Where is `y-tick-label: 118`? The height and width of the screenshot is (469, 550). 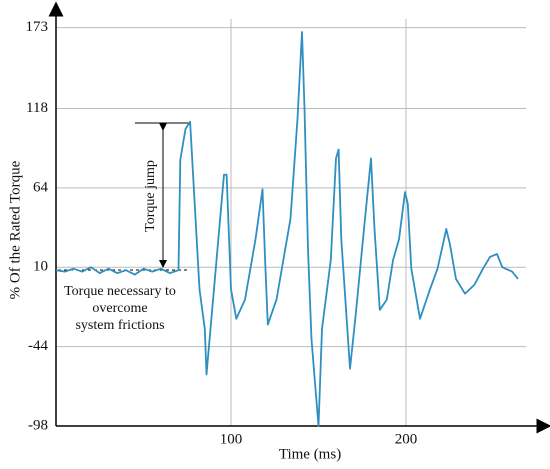 y-tick-label: 118 is located at coordinates (37, 108).